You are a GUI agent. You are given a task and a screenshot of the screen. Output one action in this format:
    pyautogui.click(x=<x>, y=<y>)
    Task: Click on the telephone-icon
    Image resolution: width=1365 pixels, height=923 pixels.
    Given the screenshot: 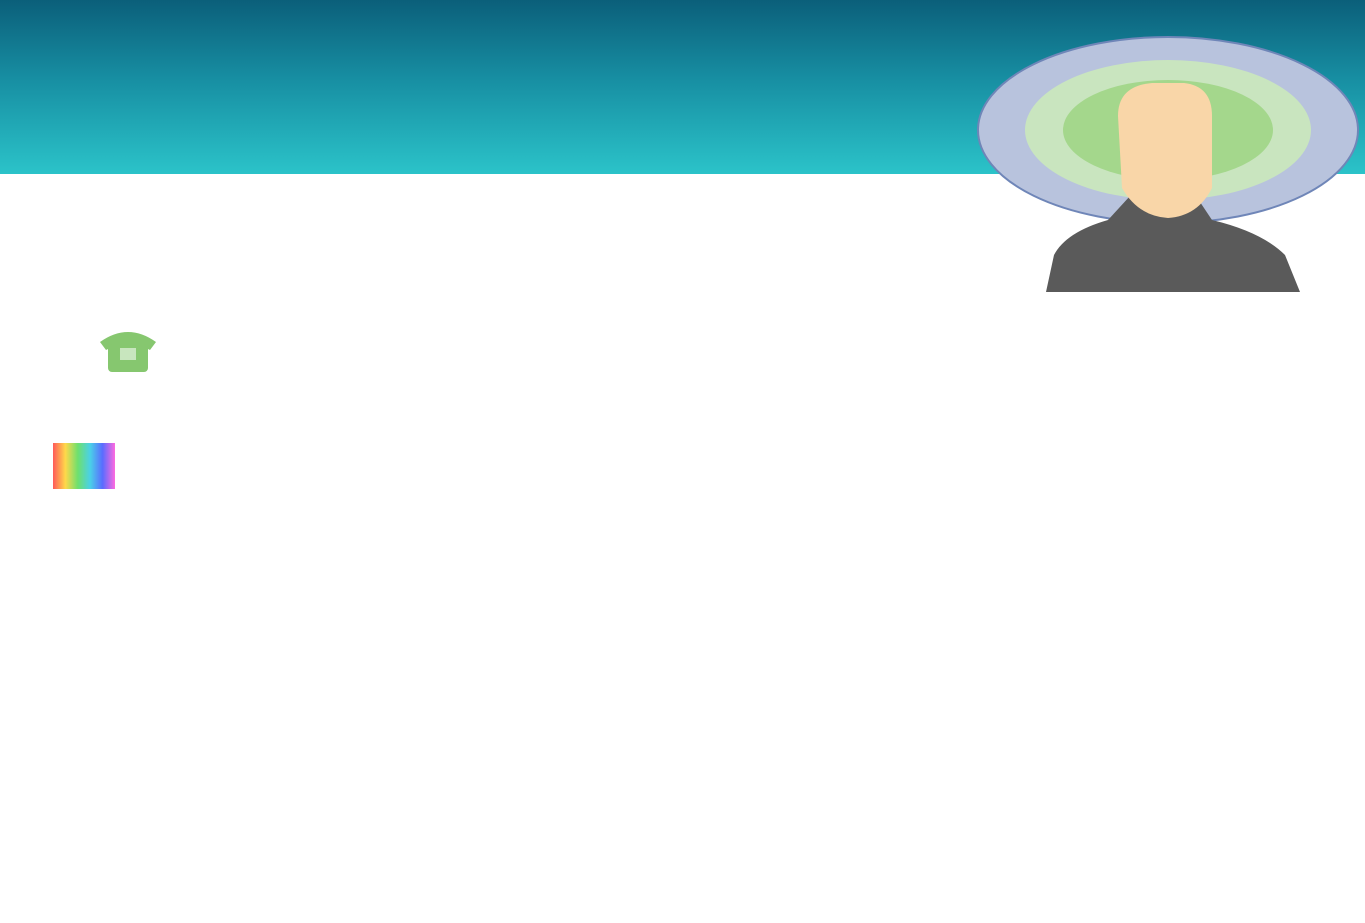 What is the action you would take?
    pyautogui.click(x=128, y=352)
    